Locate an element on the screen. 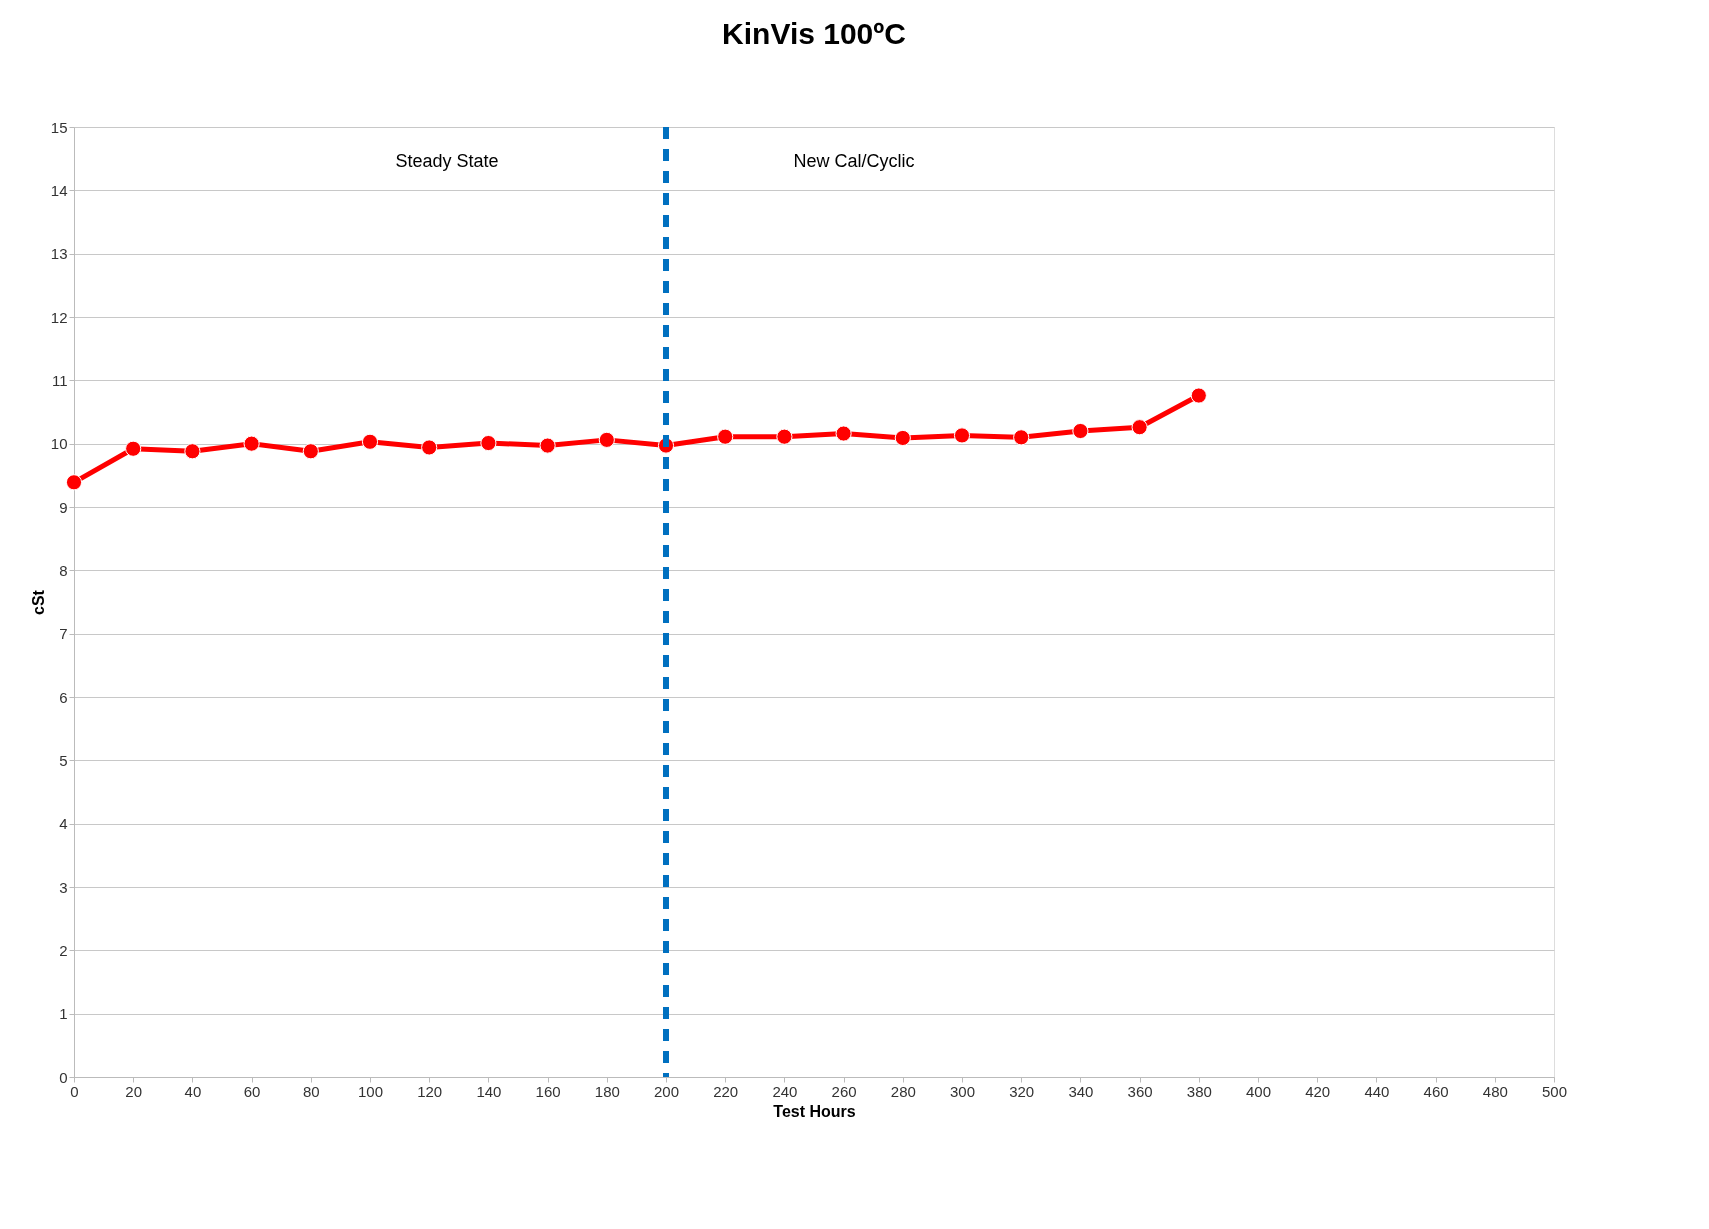 The width and height of the screenshot is (1709, 1229). x-tick-label: 20 is located at coordinates (134, 1091).